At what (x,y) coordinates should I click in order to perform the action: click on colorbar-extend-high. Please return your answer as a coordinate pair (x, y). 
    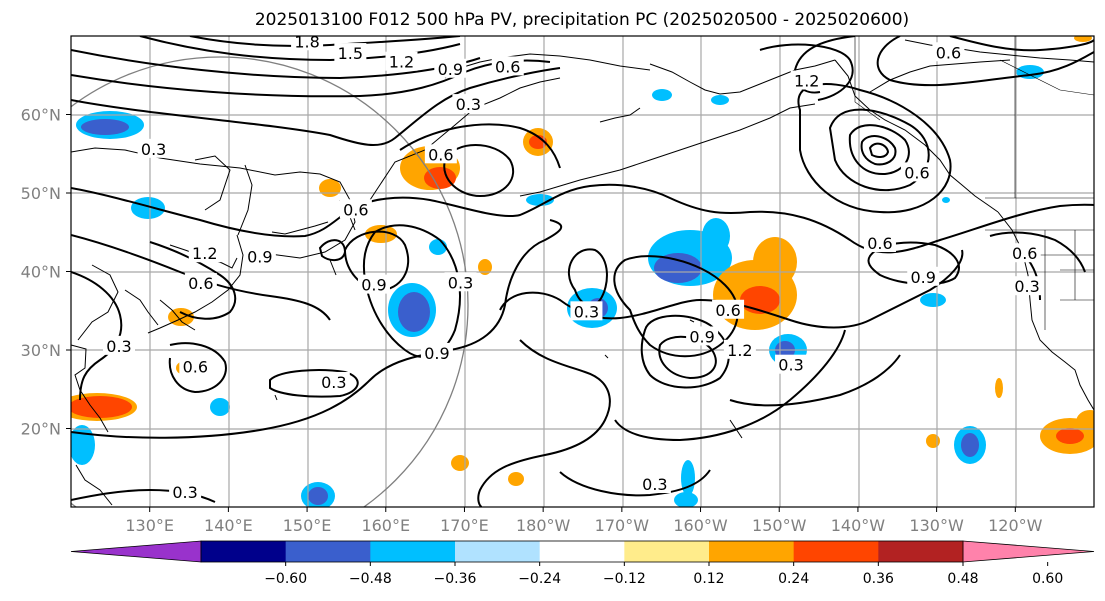
    Looking at the image, I should click on (1028, 551).